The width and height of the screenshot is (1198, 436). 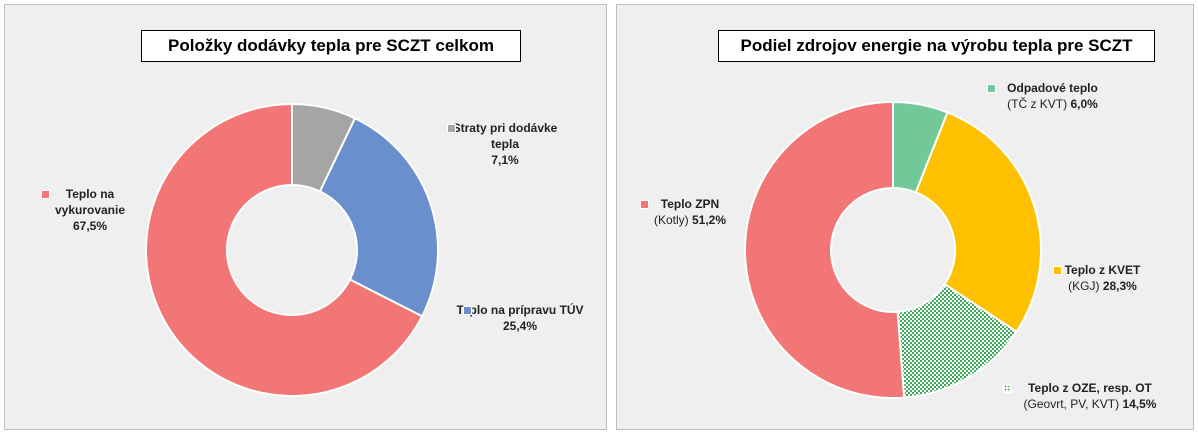 What do you see at coordinates (520, 318) in the screenshot?
I see `data-label: Teplo na prípravu TÚV 25,4%` at bounding box center [520, 318].